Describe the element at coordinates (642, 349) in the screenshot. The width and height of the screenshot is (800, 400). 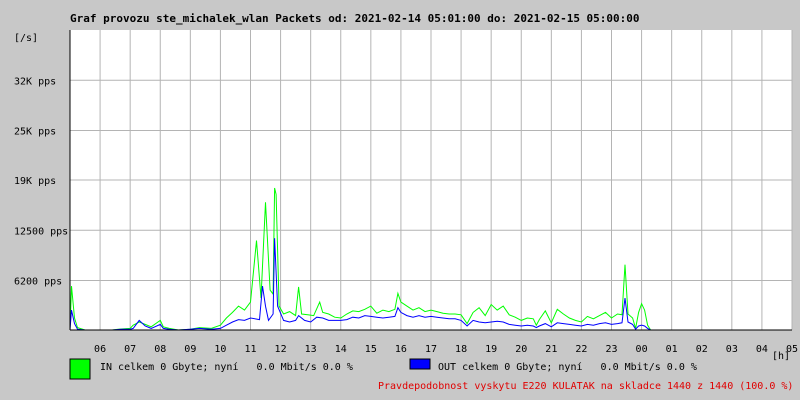
I see `x-tick-label: 00` at that location.